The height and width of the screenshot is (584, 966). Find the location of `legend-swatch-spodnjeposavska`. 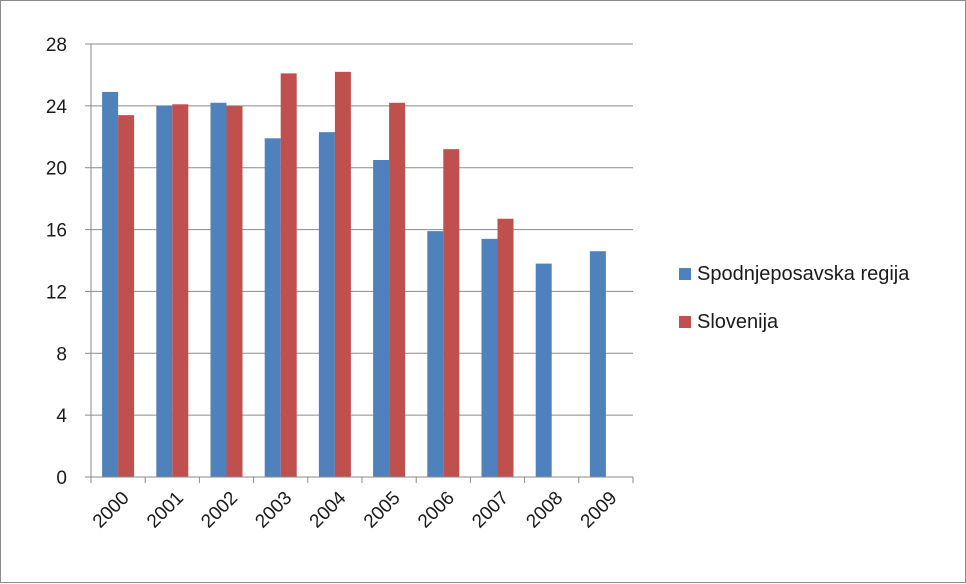

legend-swatch-spodnjeposavska is located at coordinates (685, 274).